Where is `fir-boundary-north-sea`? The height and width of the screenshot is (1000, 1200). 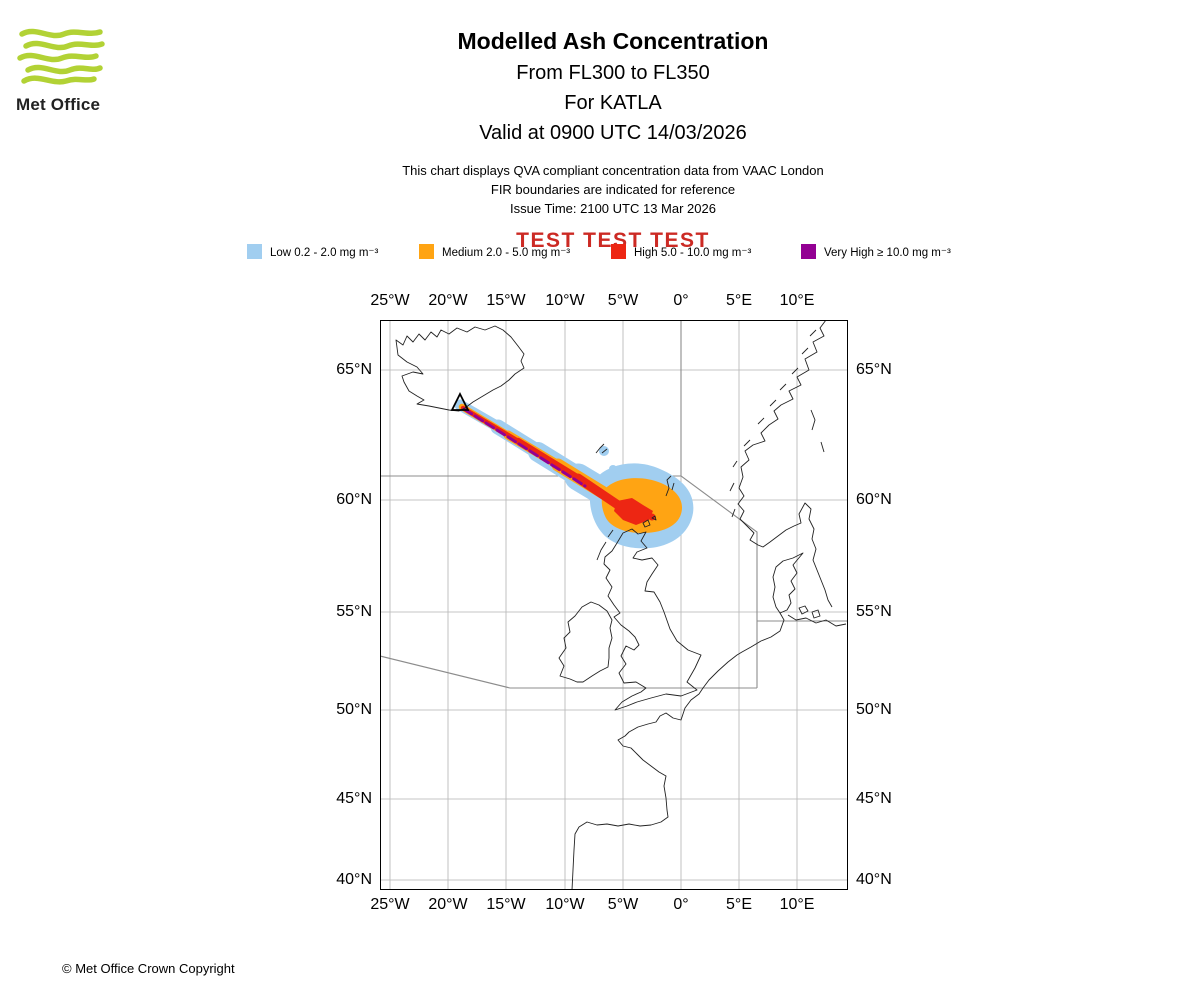 fir-boundary-north-sea is located at coordinates (719, 504).